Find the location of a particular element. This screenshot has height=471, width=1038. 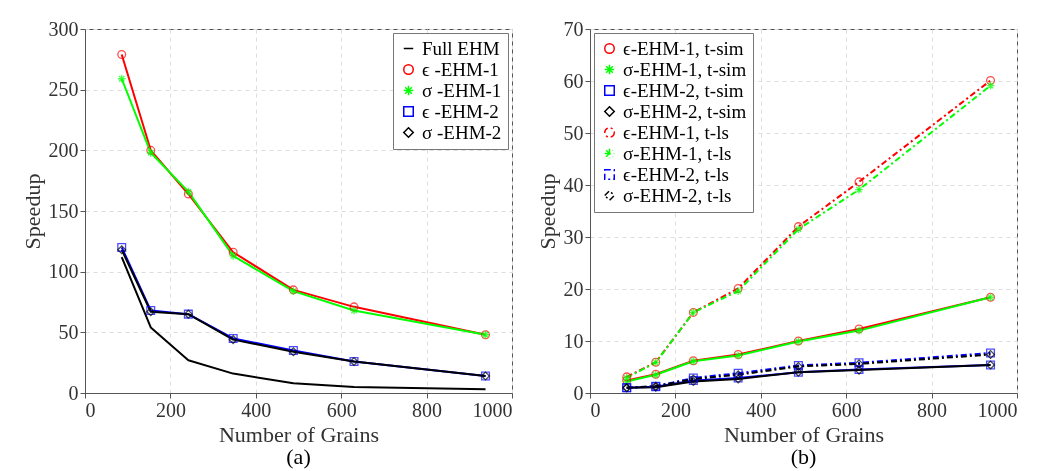

legend-label: σ-EHM-2, t-ls is located at coordinates (677, 195).